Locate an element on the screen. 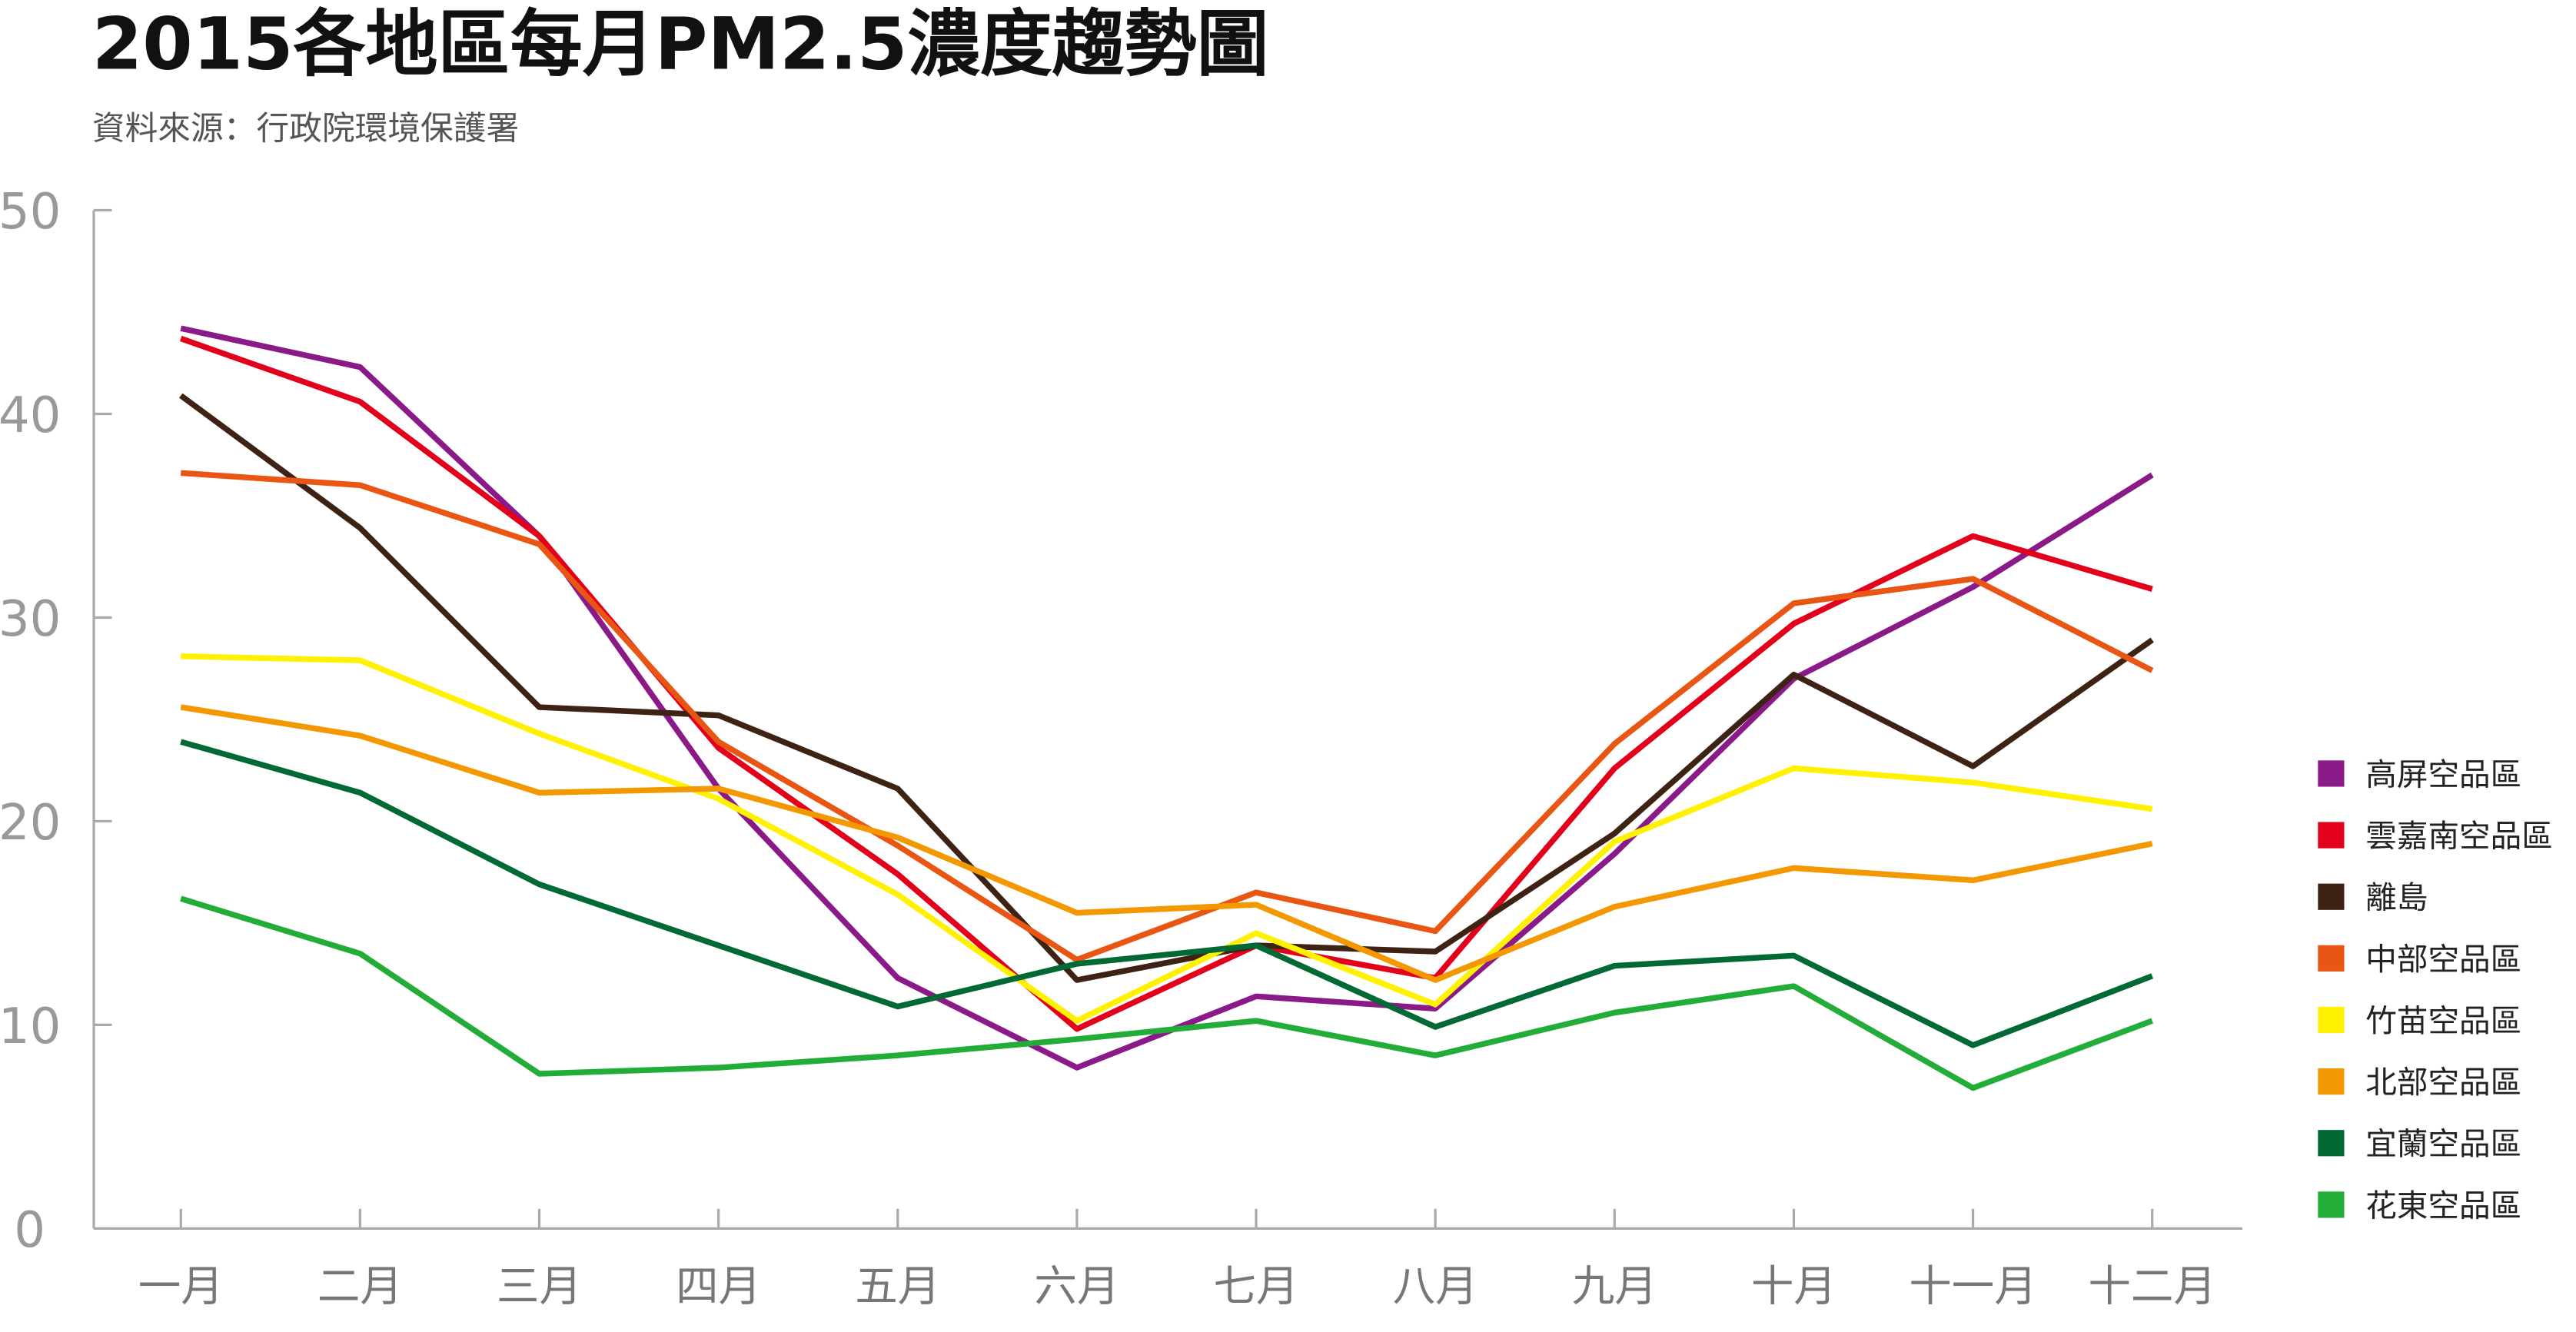 The height and width of the screenshot is (1332, 2576). x-tick-label: 七月 is located at coordinates (1255, 1286).